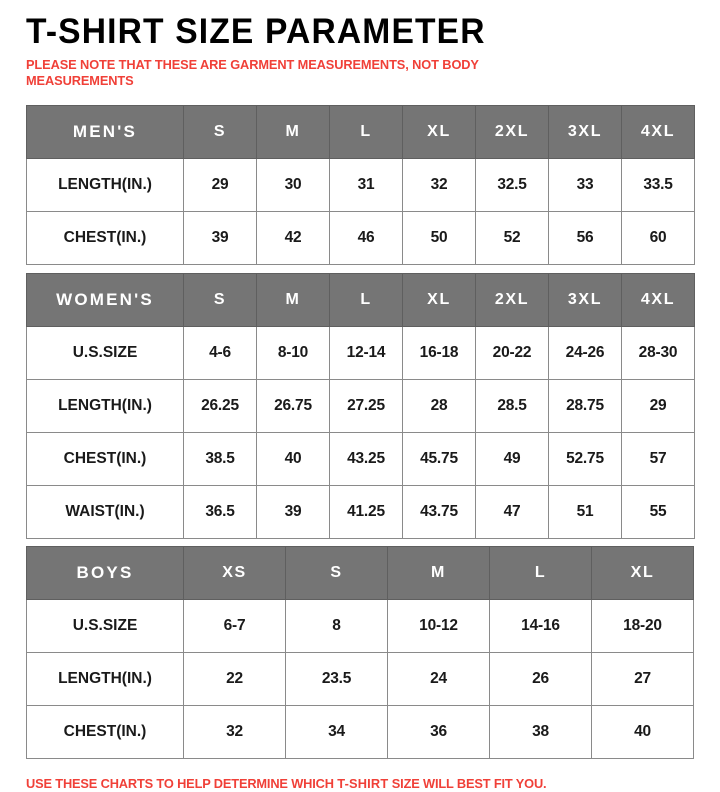 This screenshot has width=720, height=792. I want to click on table-row: LENGTH(IN.) 26.25 26.75 27.25 28 28.5 28.75 29, so click(360, 406).